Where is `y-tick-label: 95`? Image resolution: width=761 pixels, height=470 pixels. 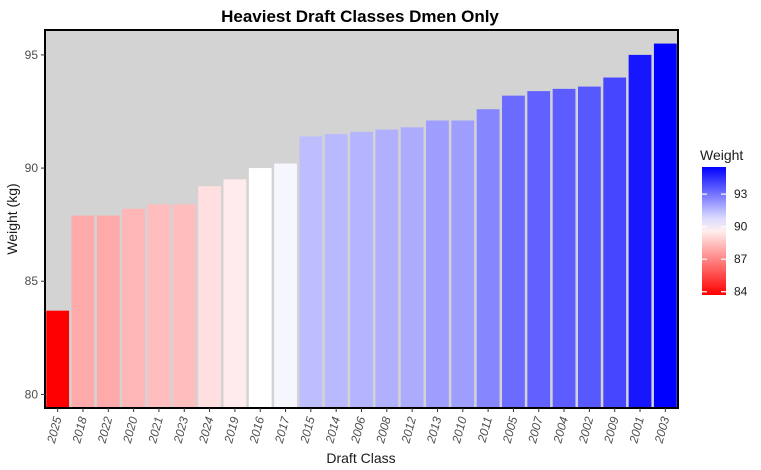
y-tick-label: 95 is located at coordinates (32, 55).